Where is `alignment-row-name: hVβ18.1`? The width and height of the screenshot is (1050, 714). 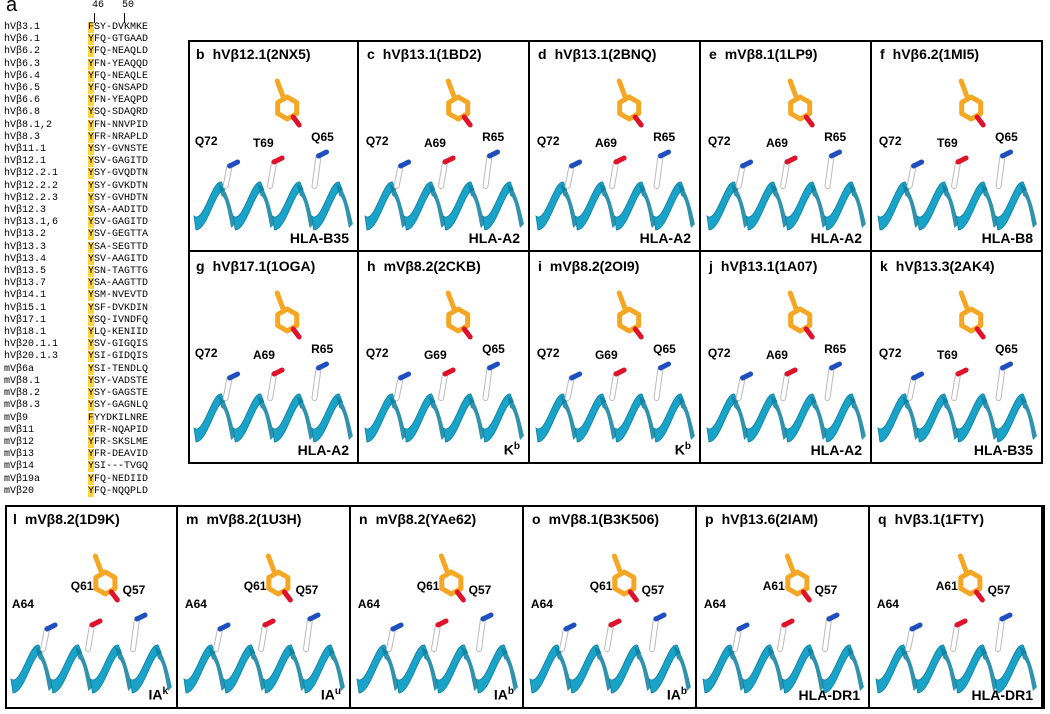 alignment-row-name: hVβ18.1 is located at coordinates (25, 333).